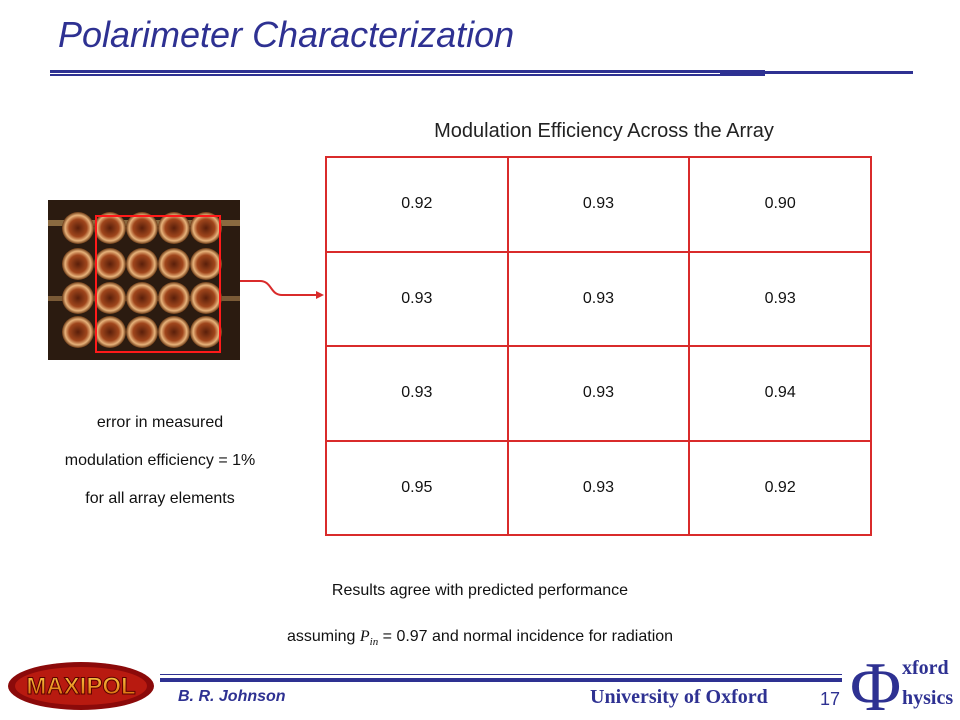 This screenshot has width=960, height=720. Describe the element at coordinates (925, 668) in the screenshot. I see `oxford-logo-line1: xford` at that location.